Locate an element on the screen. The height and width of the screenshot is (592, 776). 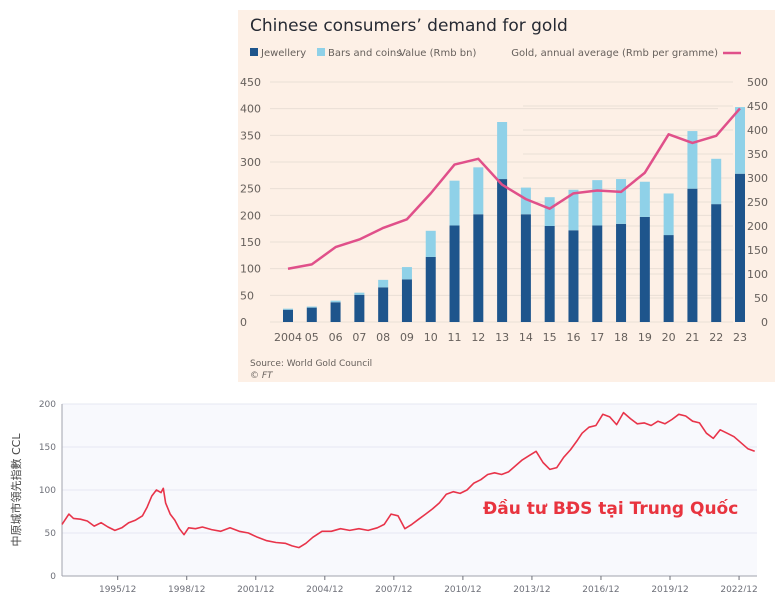
y-tick-right: 100 is located at coordinates (757, 274).